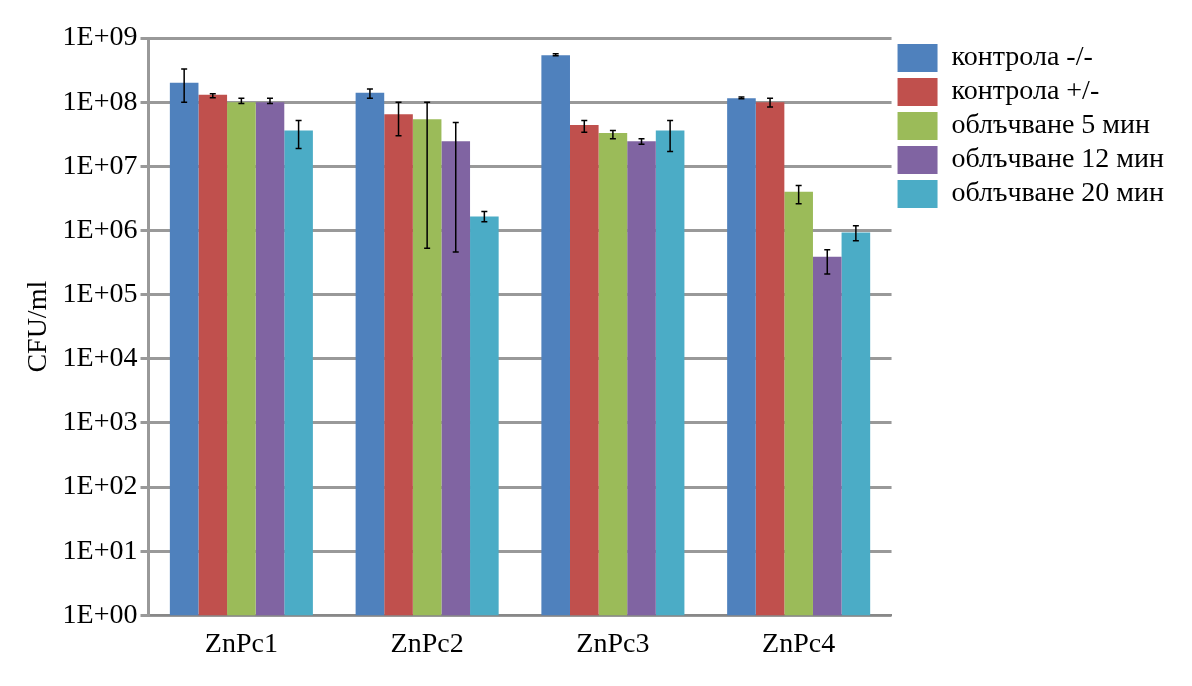 The width and height of the screenshot is (1192, 686). I want to click on y-tick-label: 1E+02, so click(100, 485).